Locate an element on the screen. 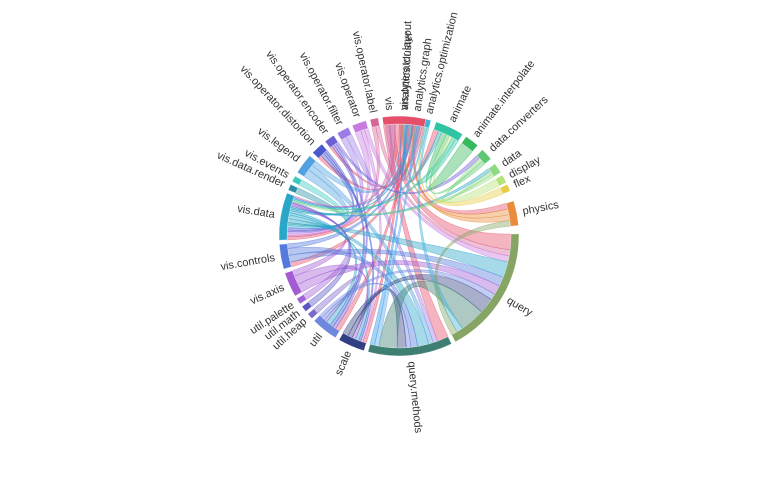 Image resolution: width=769 pixels, height=485 pixels. label-query-methods: query.methods is located at coordinates (414, 397).